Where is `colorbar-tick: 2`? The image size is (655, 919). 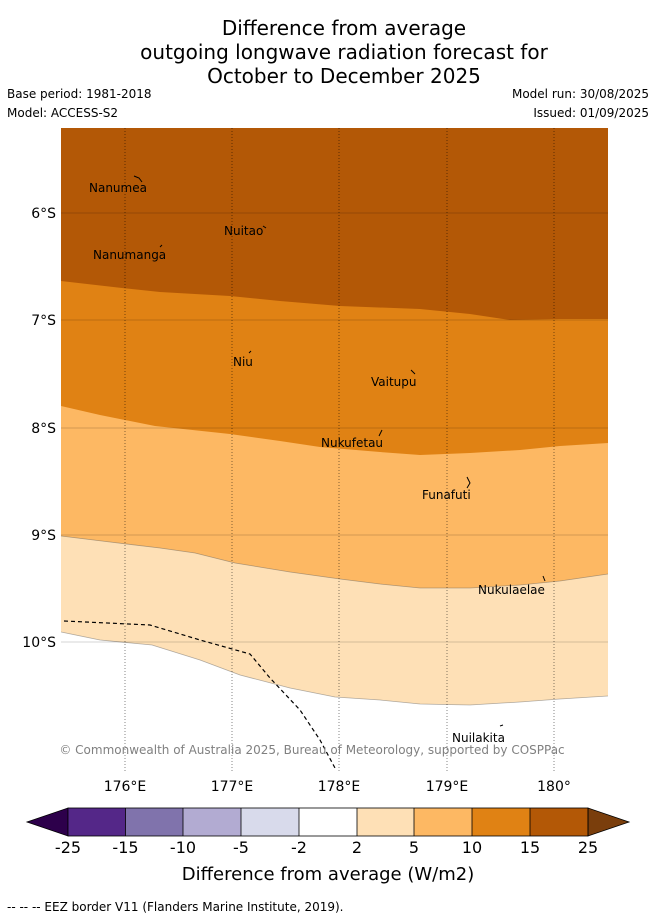 colorbar-tick: 2 is located at coordinates (357, 847).